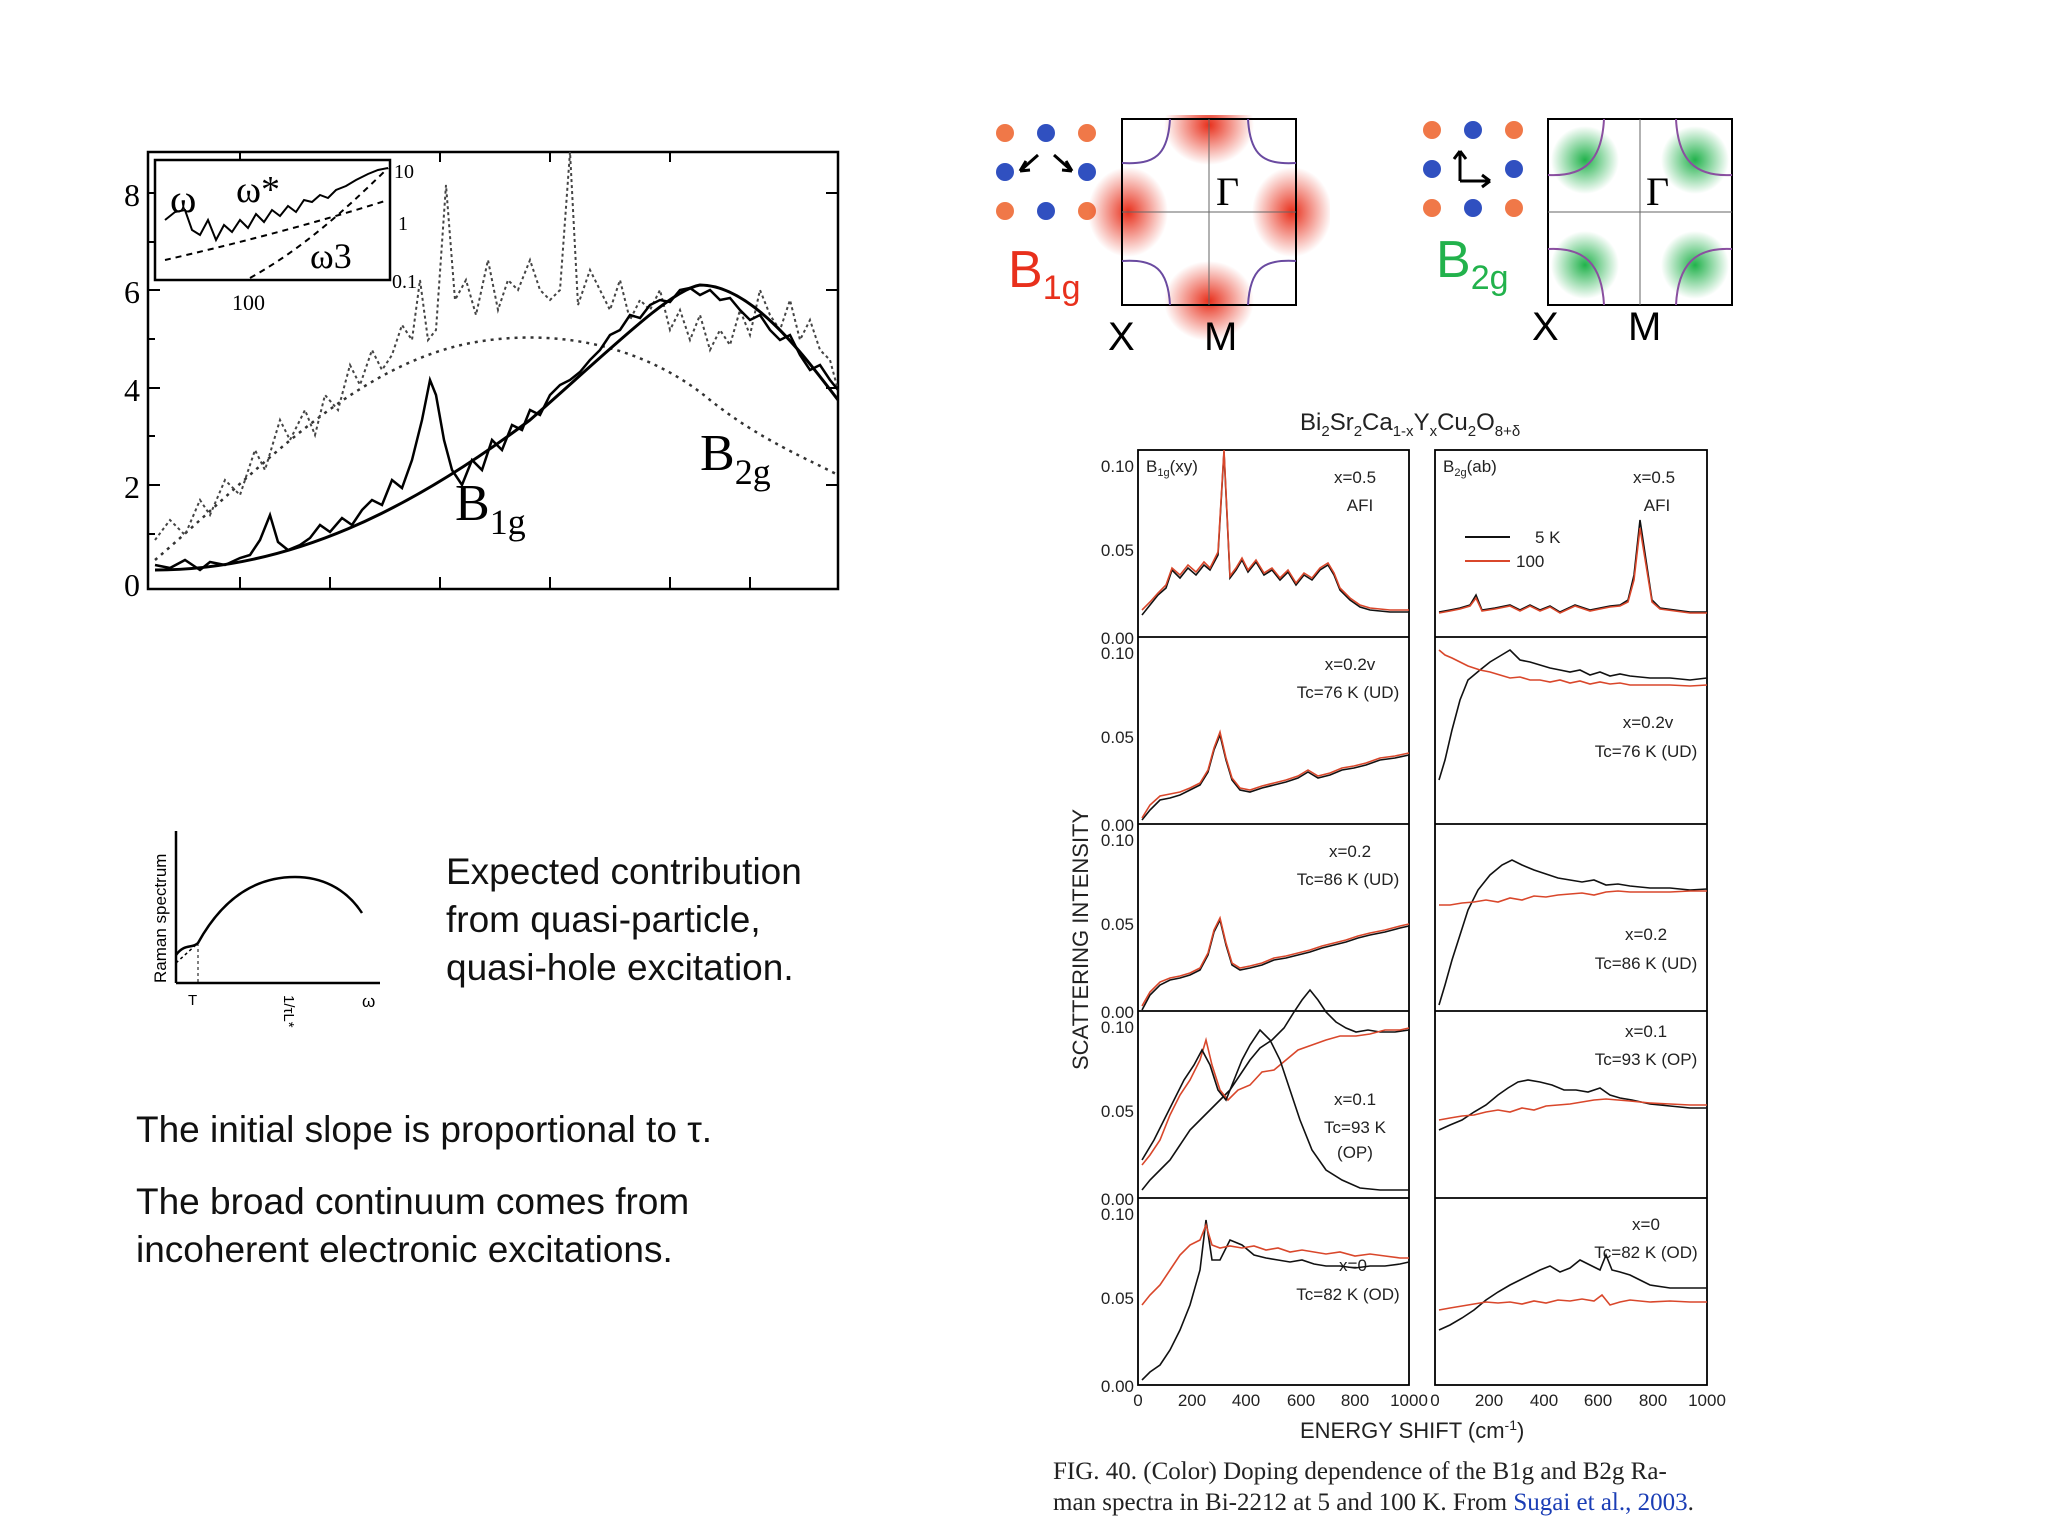 This screenshot has height=1536, width=2048. What do you see at coordinates (1246, 1400) in the screenshot?
I see `xtick-l-400: 400` at bounding box center [1246, 1400].